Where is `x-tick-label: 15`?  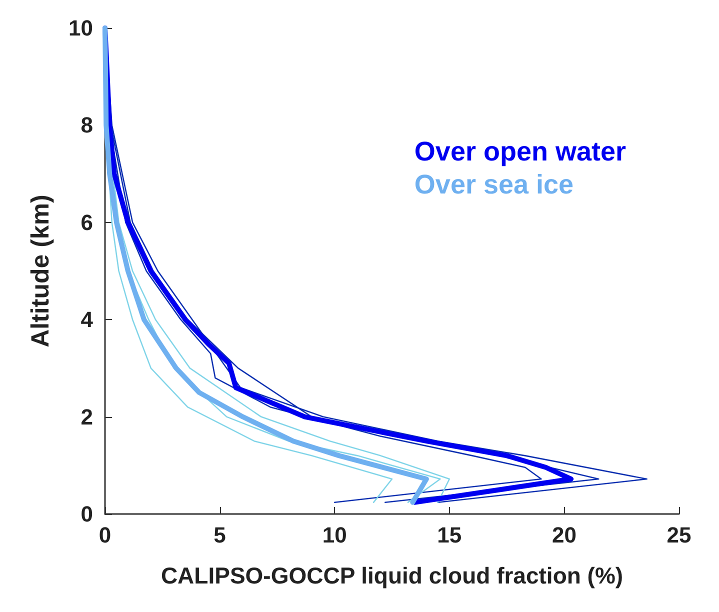 x-tick-label: 15 is located at coordinates (449, 535).